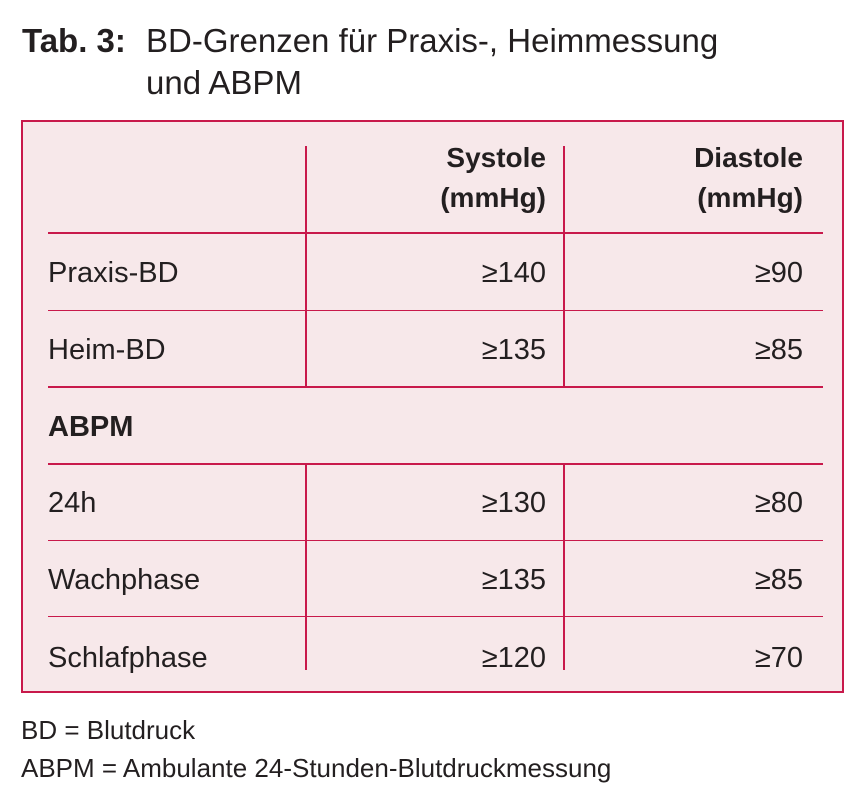 Image resolution: width=865 pixels, height=805 pixels. I want to click on header-diastole-line-1: Diastole, so click(748, 157).